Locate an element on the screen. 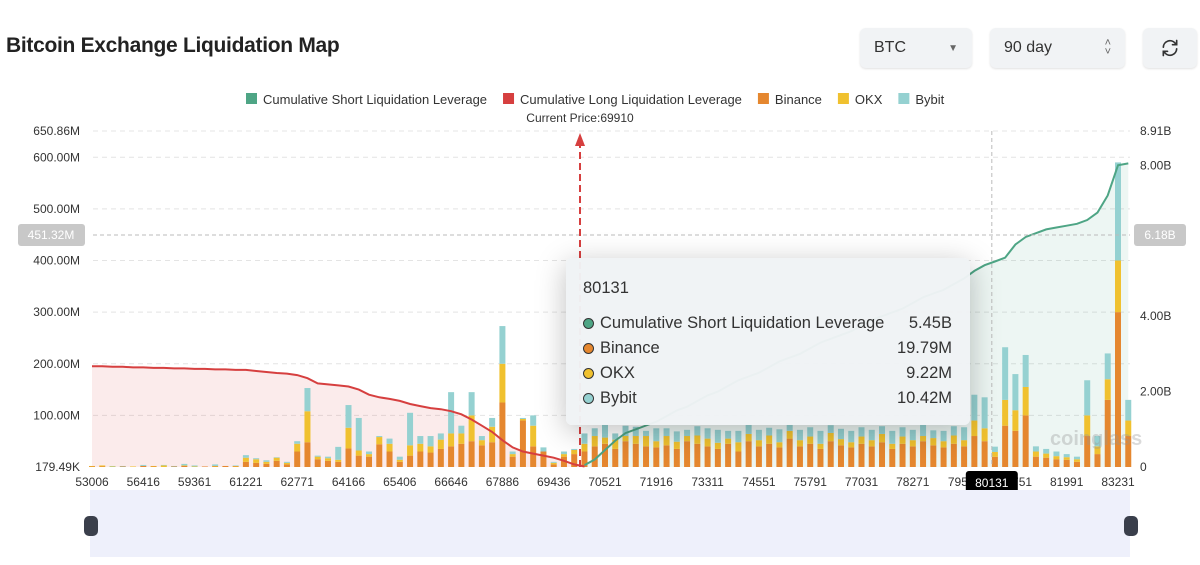  legend-item: Bybit is located at coordinates (929, 99).